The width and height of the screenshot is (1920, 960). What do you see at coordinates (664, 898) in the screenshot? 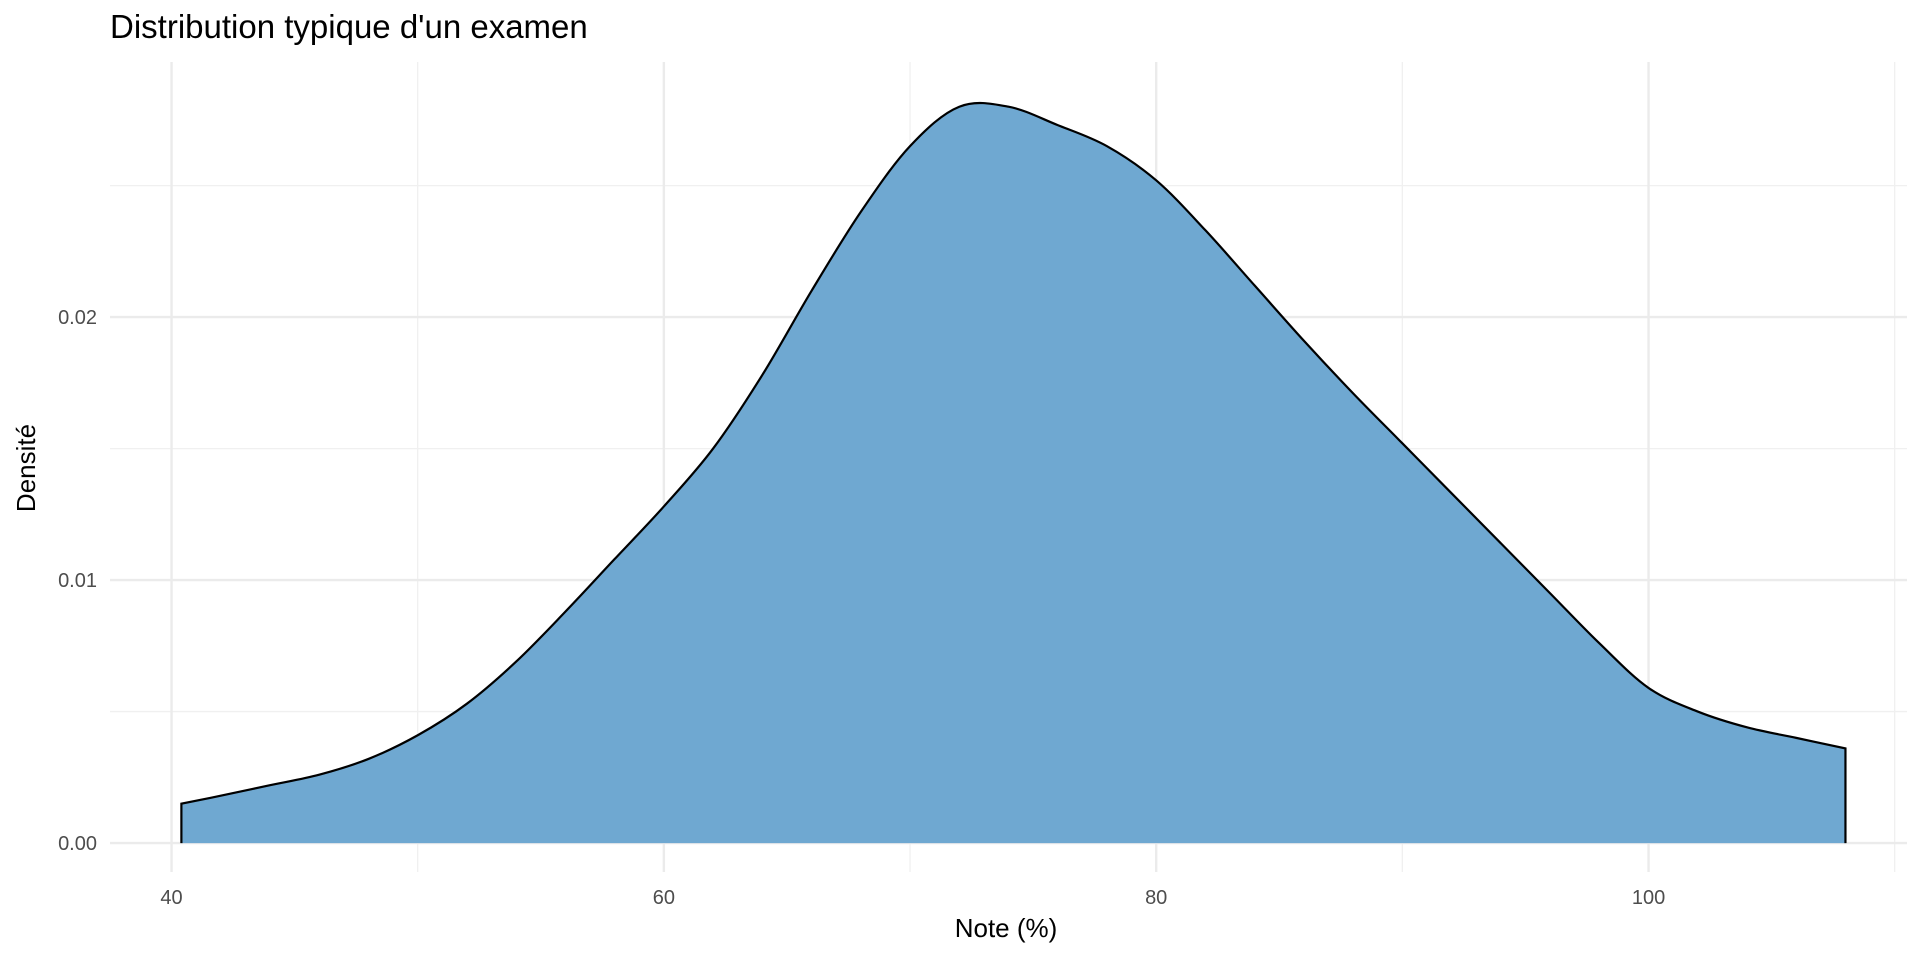
I see `x-tick-label: 60` at bounding box center [664, 898].